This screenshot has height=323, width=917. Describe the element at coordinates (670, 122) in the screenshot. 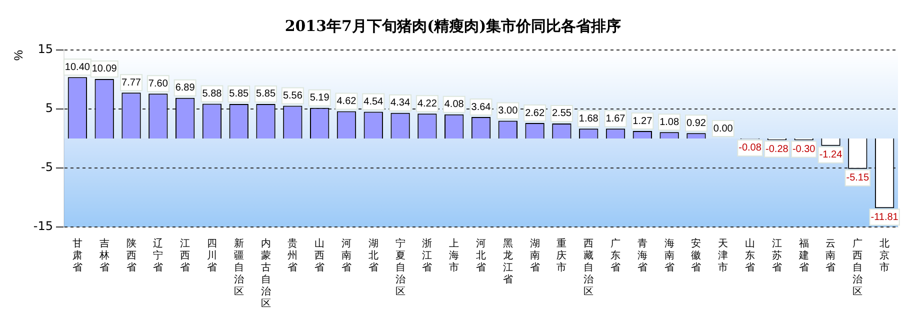

I see `data-label: 1.08` at that location.